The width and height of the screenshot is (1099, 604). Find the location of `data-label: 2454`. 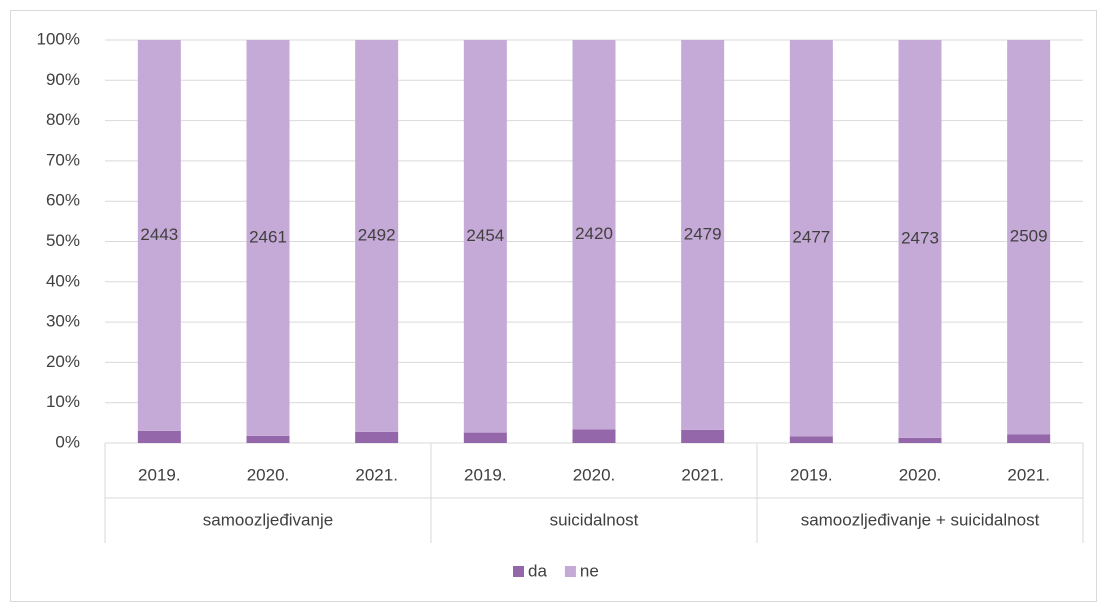

data-label: 2454 is located at coordinates (485, 235).